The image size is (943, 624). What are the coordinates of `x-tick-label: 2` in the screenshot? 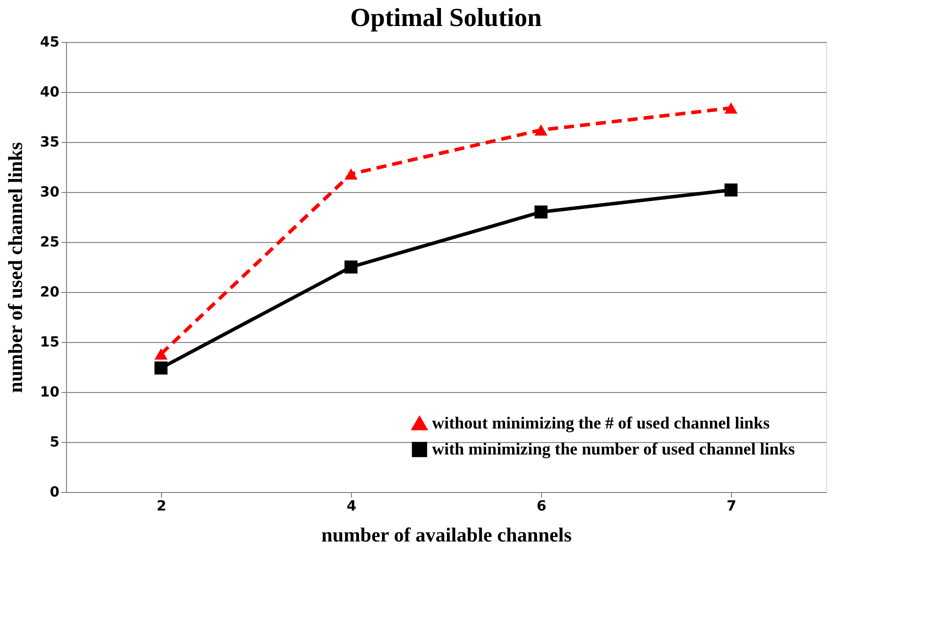 It's located at (161, 506).